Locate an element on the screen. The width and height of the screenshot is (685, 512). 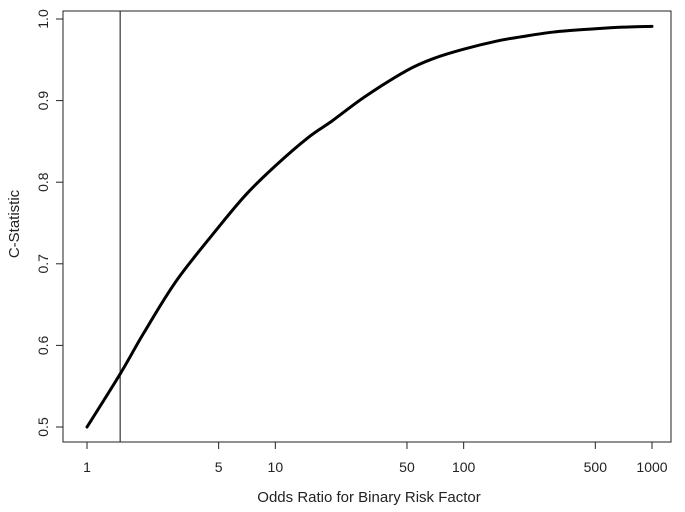
y-axis-label: C-Statistic is located at coordinates (14, 223).